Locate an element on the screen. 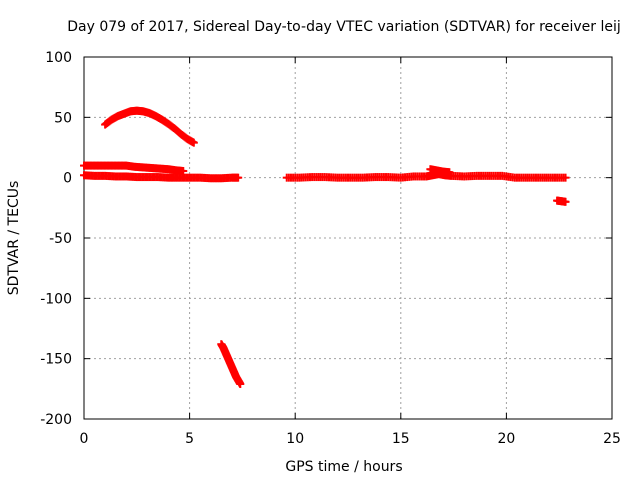 The height and width of the screenshot is (480, 640). y-tick-label: 0 is located at coordinates (67, 179).